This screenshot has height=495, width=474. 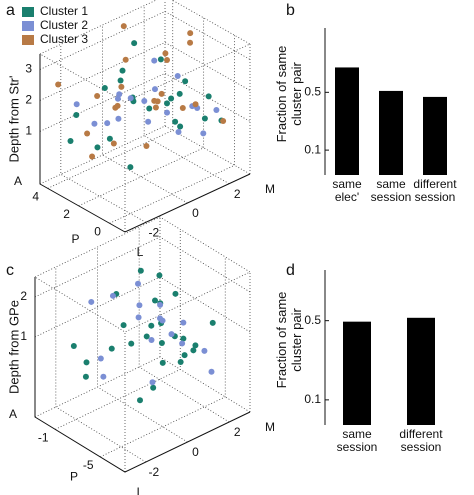 What do you see at coordinates (66, 214) in the screenshot?
I see `ap-tick-label: 2` at bounding box center [66, 214].